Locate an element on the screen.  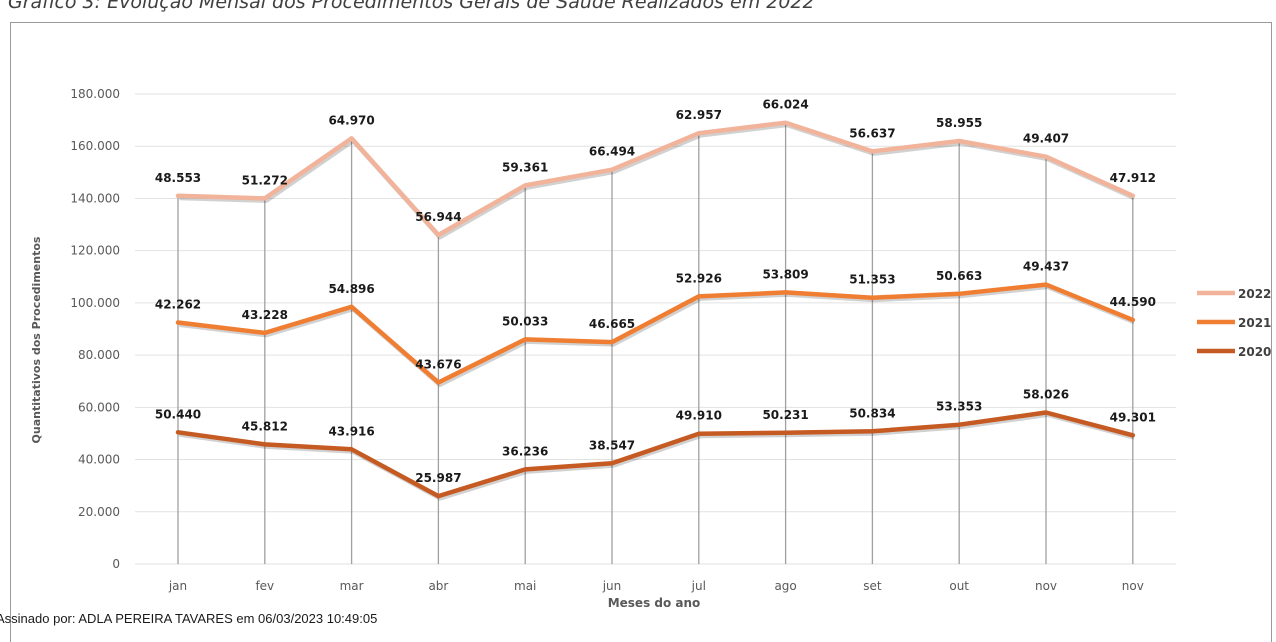
data-label-2021: 44.590 is located at coordinates (1133, 302).